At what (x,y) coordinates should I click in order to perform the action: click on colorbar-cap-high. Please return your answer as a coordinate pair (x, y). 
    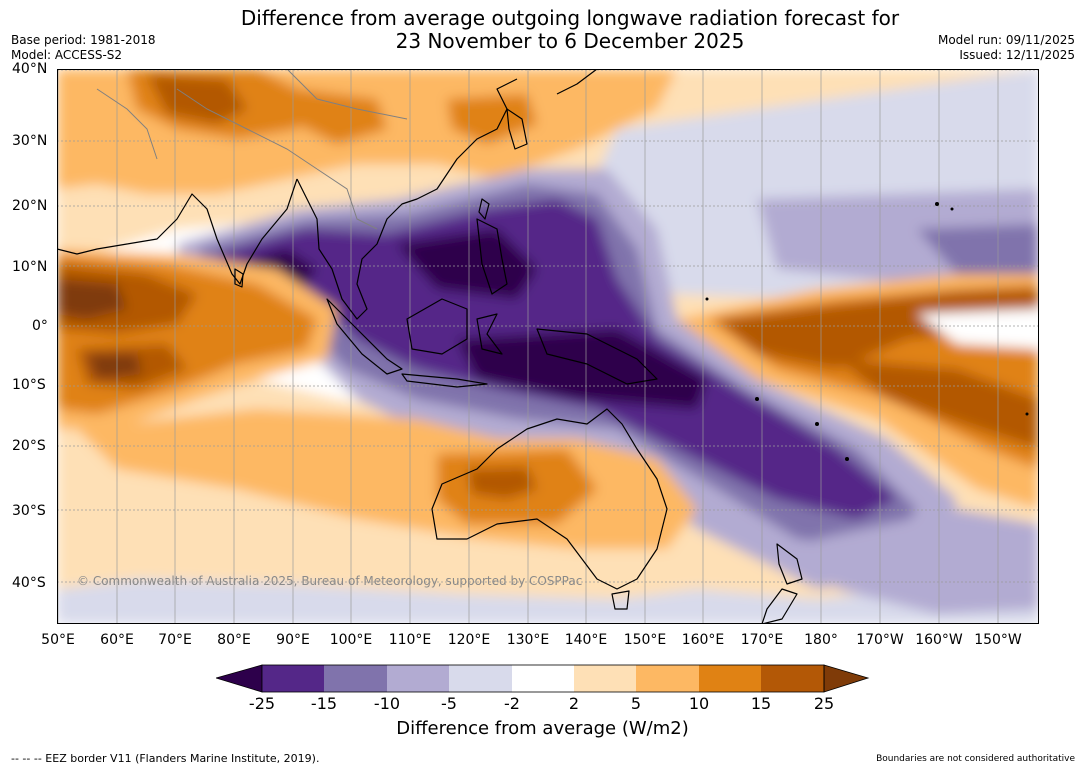
    Looking at the image, I should click on (846, 678).